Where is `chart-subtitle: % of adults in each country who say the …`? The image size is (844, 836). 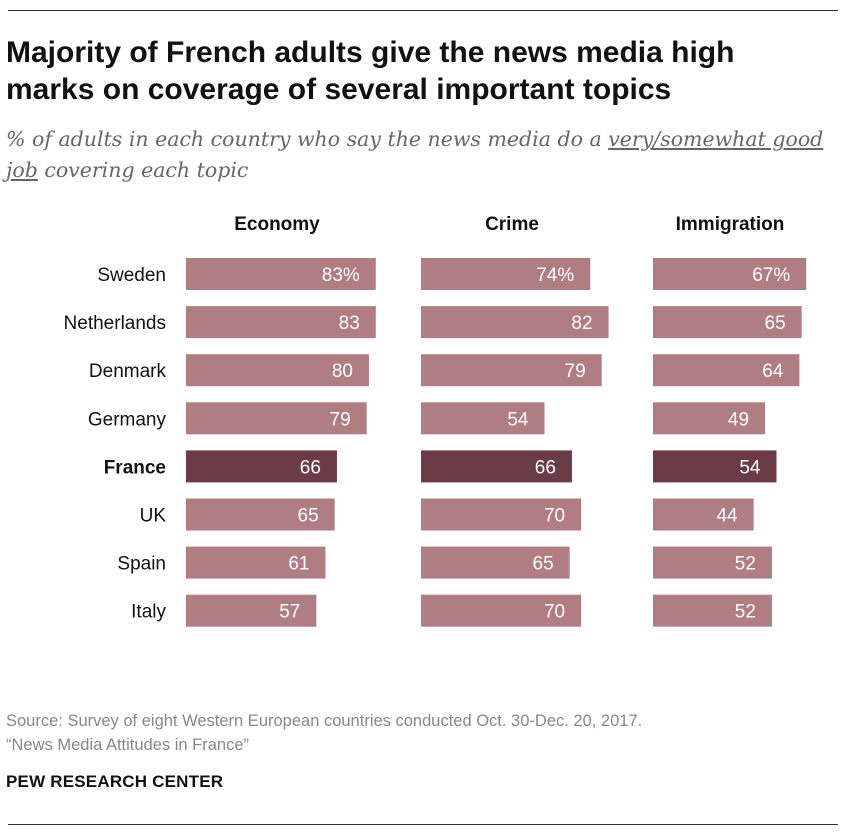
chart-subtitle: % of adults in each country who say the … is located at coordinates (416, 155).